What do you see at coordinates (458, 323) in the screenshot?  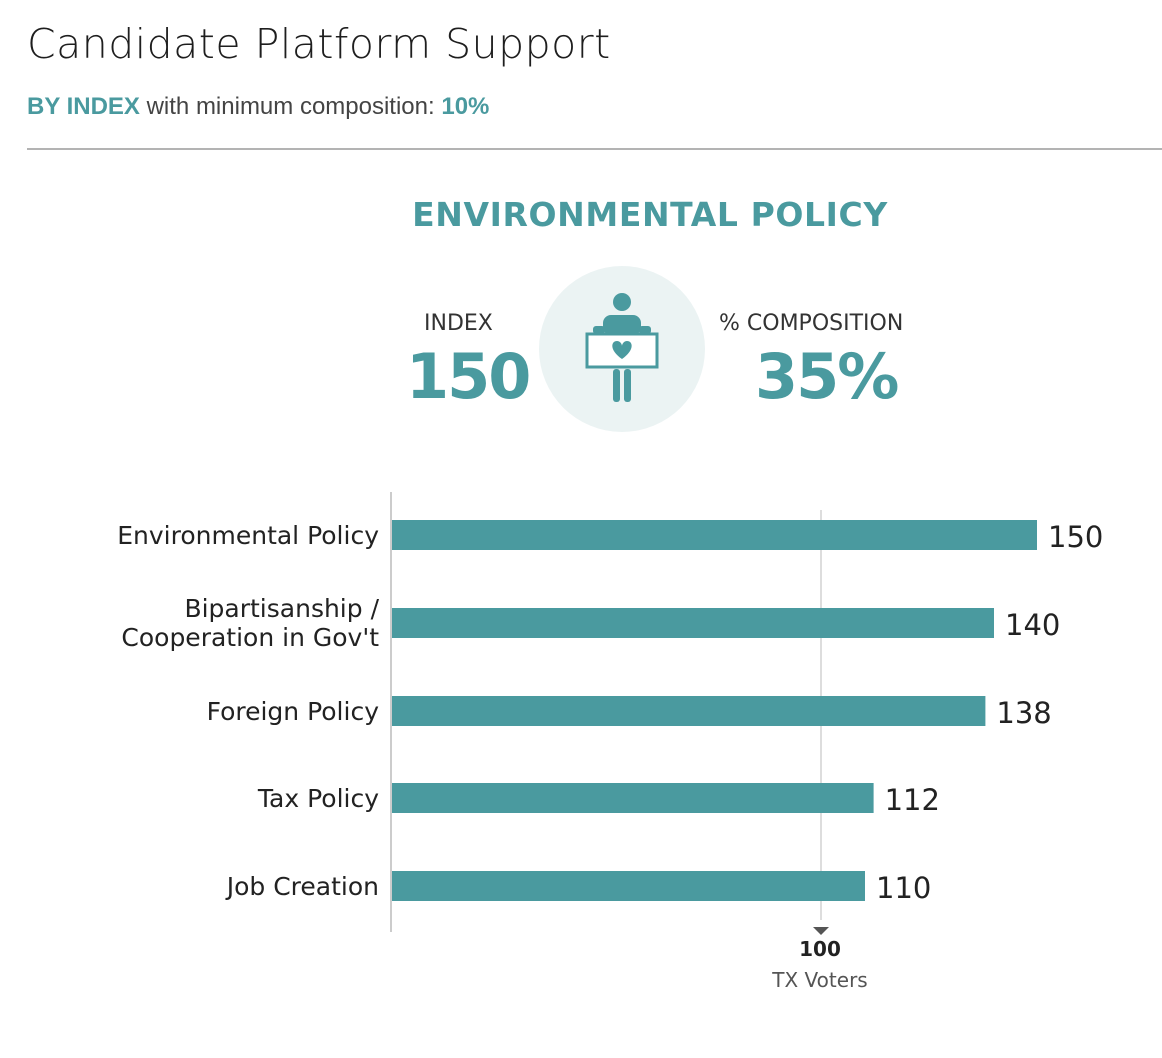 I see `index-label: INDEX` at bounding box center [458, 323].